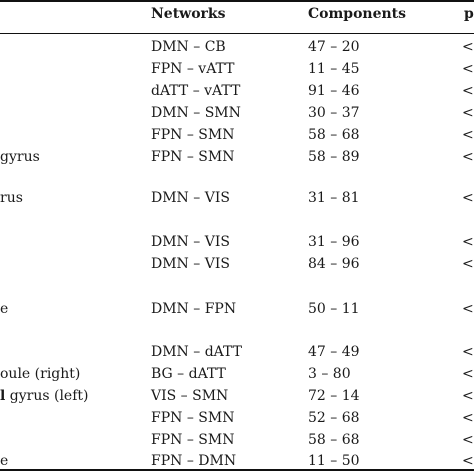  What do you see at coordinates (237, 396) in the screenshot?
I see `table-row: l gyrus (left) VIS – SMN 72 – 14 <` at bounding box center [237, 396].